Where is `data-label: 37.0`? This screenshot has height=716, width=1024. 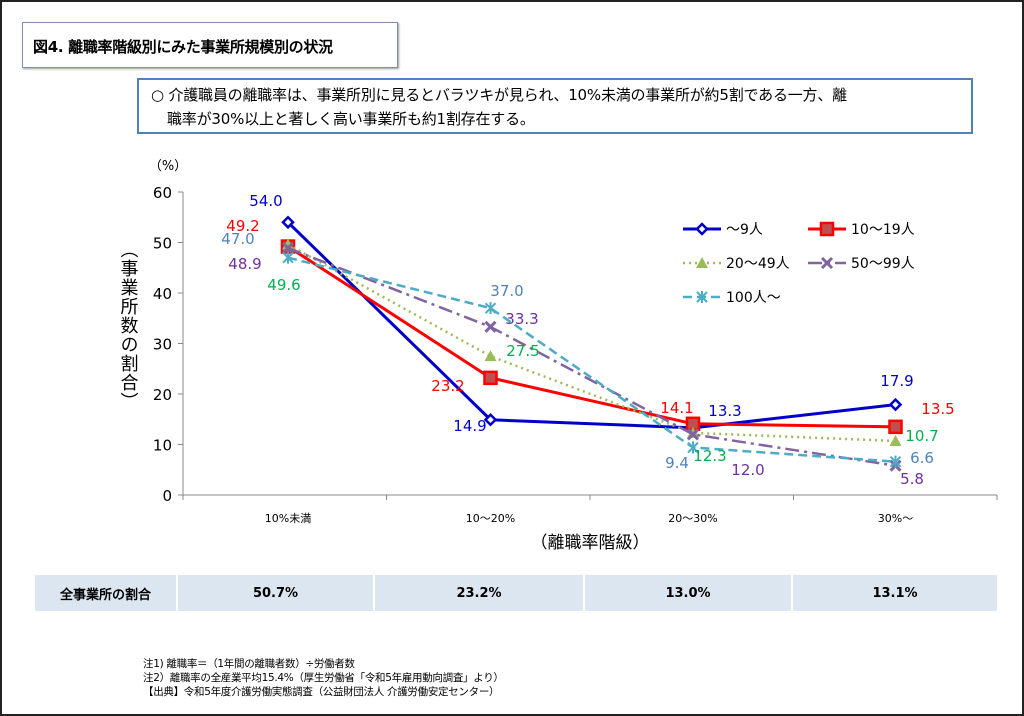
data-label: 37.0 is located at coordinates (506, 291).